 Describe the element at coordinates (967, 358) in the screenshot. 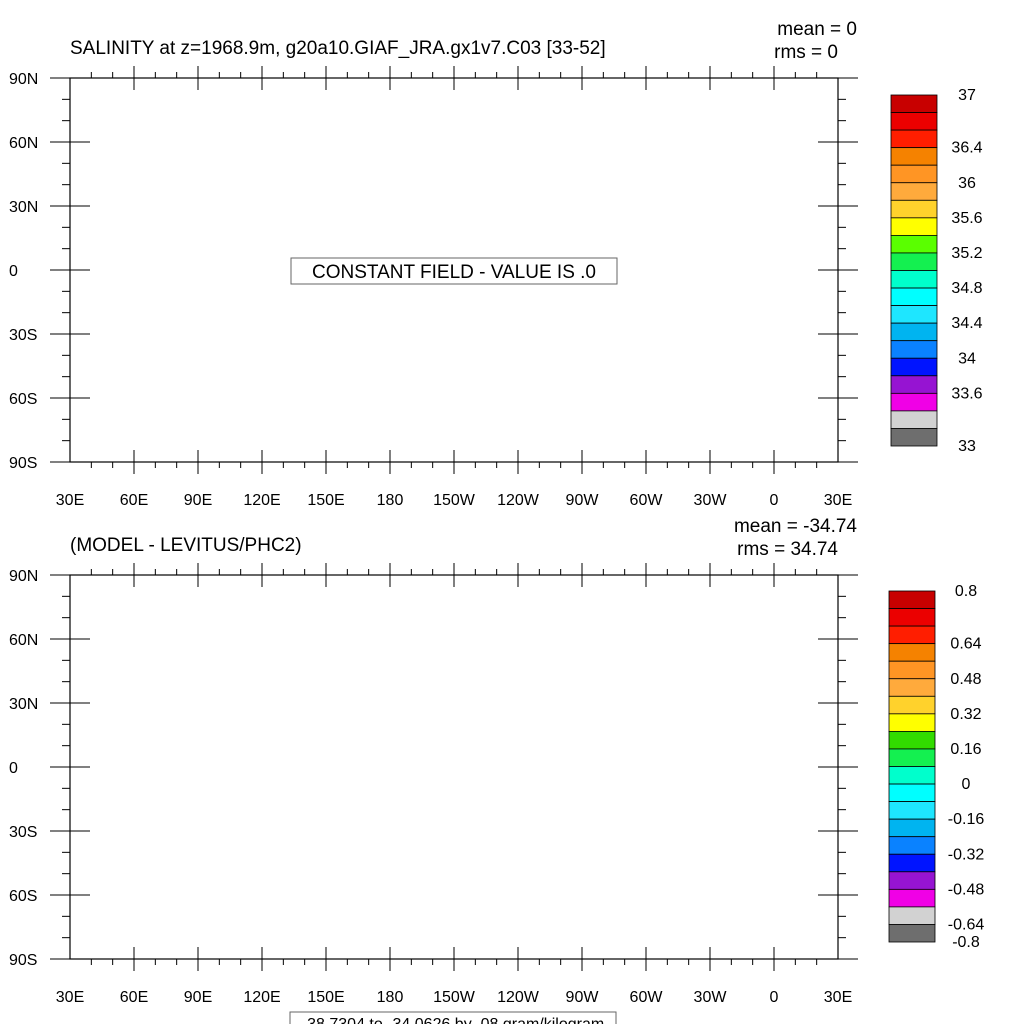

I see `colorbar-label: 34` at that location.